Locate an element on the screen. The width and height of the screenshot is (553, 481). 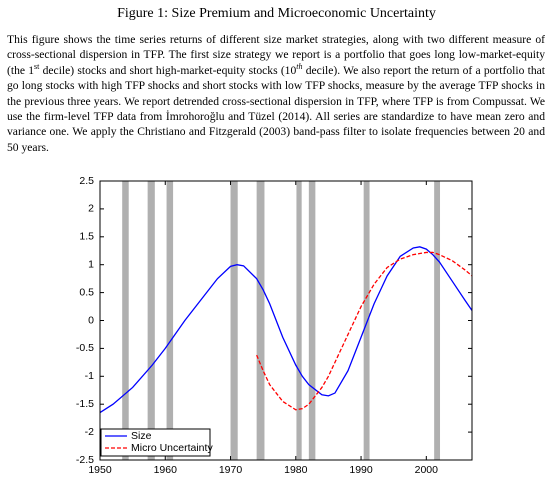
y-tick-label: 2 is located at coordinates (91, 209).